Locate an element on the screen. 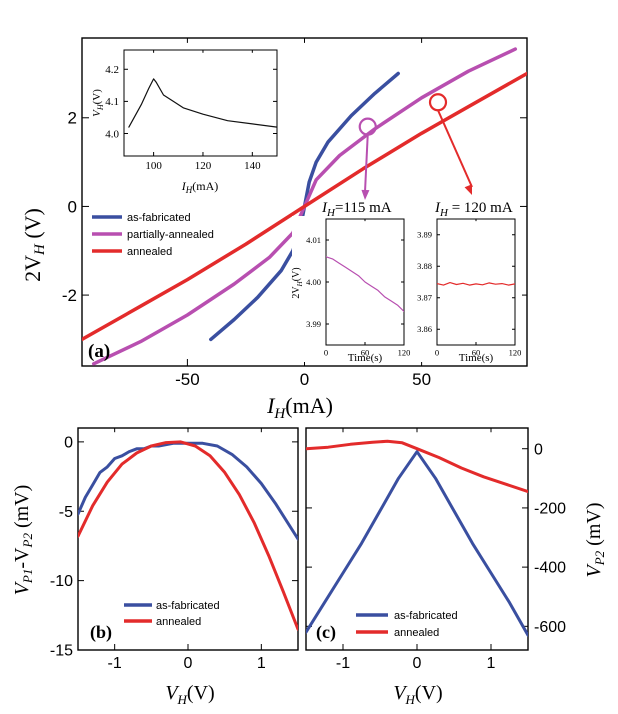  inset-120-ticks: 0 60 120 3.86 3.87 3.88 3.89 is located at coordinates (469, 288).